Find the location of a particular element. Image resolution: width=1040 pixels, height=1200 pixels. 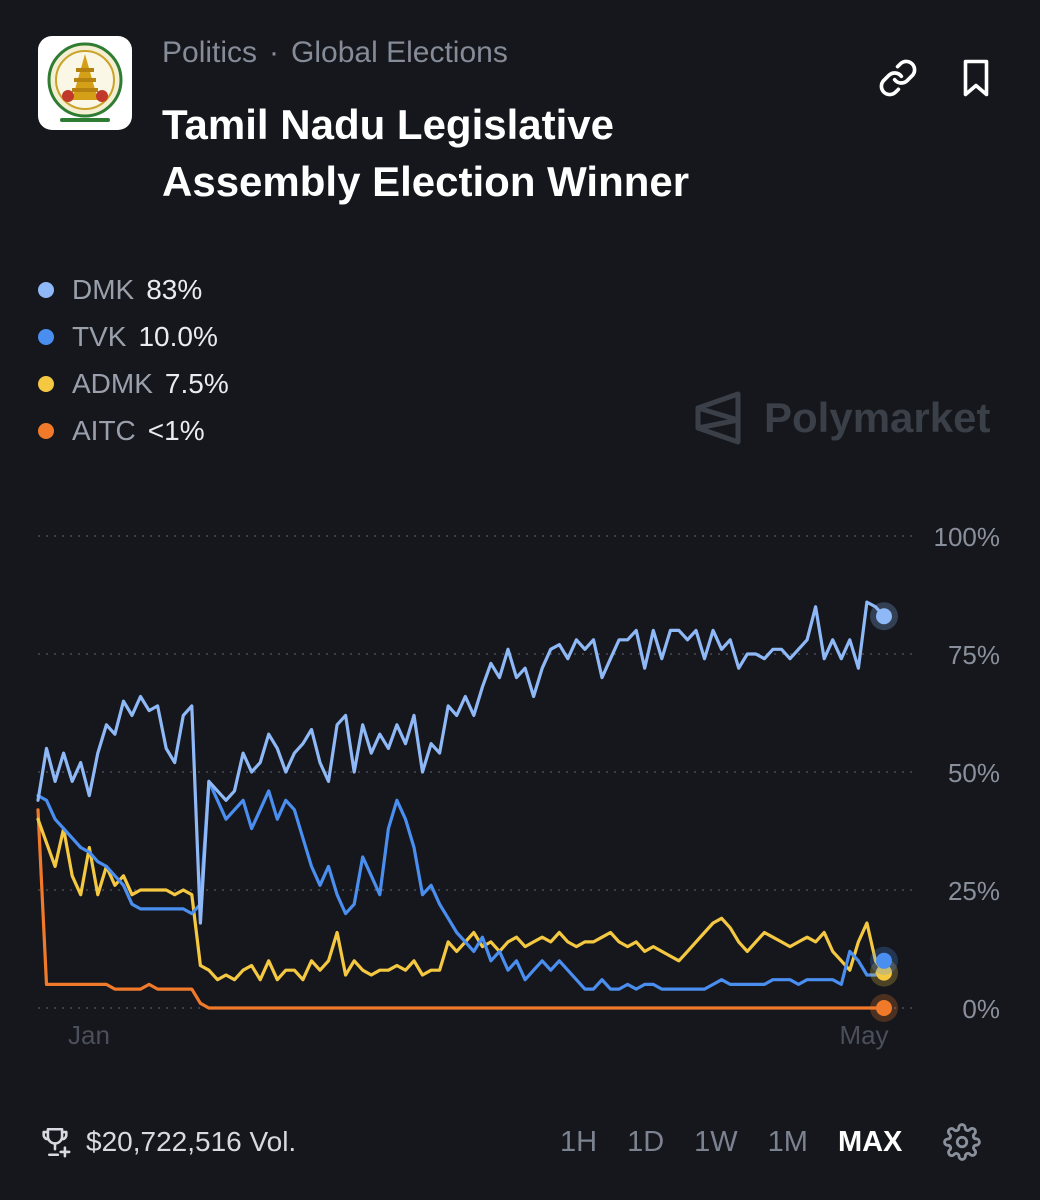

y-tick-label: 25% is located at coordinates (974, 891).